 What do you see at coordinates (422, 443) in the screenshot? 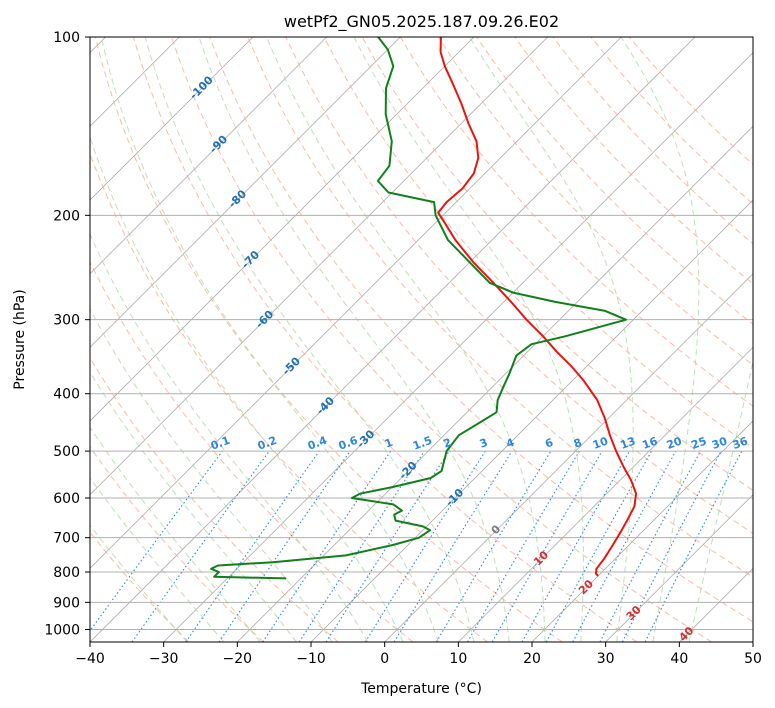
I see `mixing-ratio-label: 1.5` at bounding box center [422, 443].